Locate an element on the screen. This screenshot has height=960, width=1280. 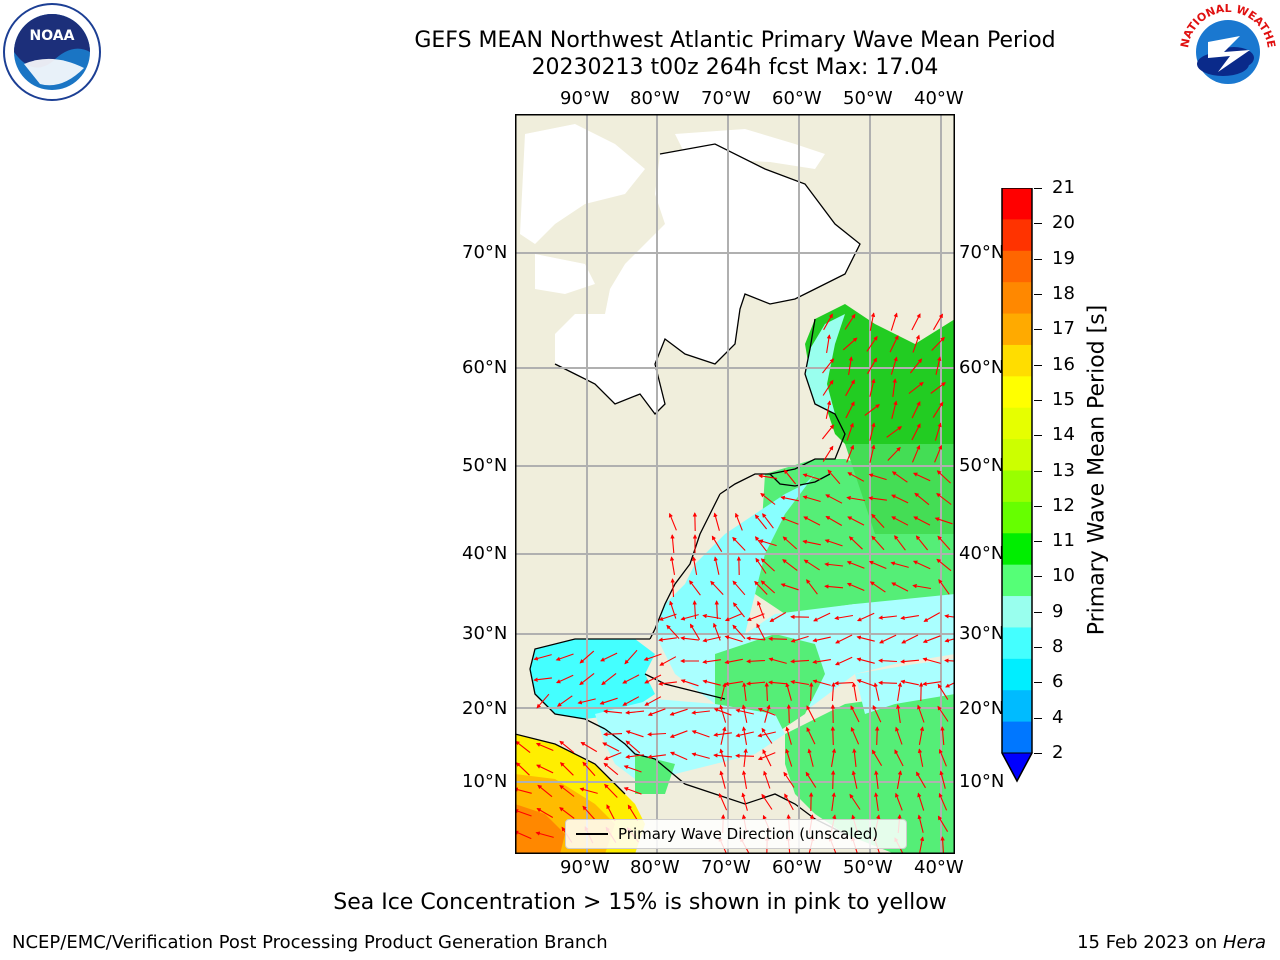
lat-tick-right-50n: 50°N is located at coordinates (982, 465).